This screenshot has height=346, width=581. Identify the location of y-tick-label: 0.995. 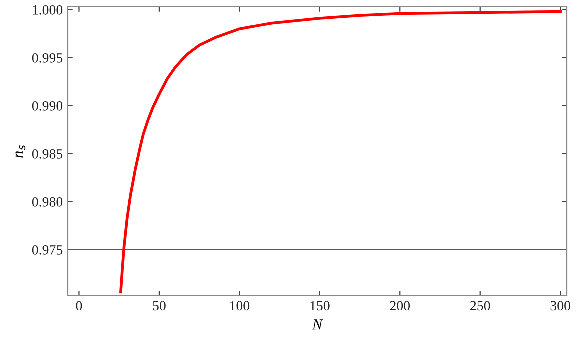
(47, 58).